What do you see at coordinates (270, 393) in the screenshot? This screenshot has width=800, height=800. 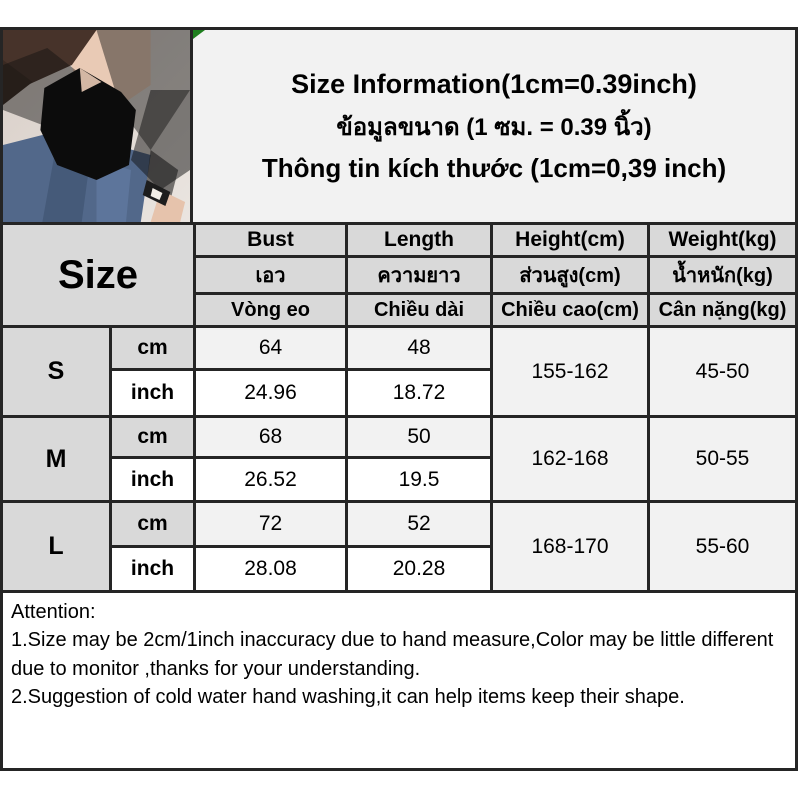 I see `s-bust-inch: 24.96` at bounding box center [270, 393].